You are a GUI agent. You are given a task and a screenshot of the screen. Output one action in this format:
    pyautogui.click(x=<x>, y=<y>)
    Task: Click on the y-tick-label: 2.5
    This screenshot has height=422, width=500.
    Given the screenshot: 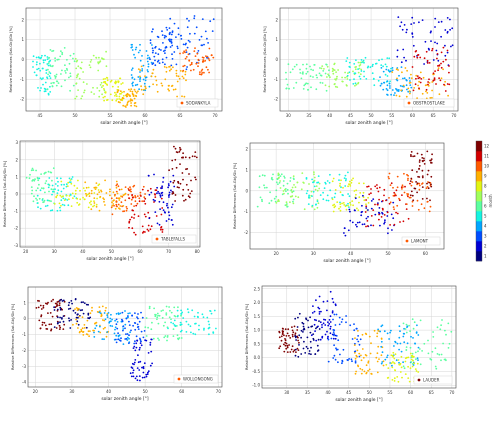 What is the action you would take?
    pyautogui.click(x=257, y=288)
    